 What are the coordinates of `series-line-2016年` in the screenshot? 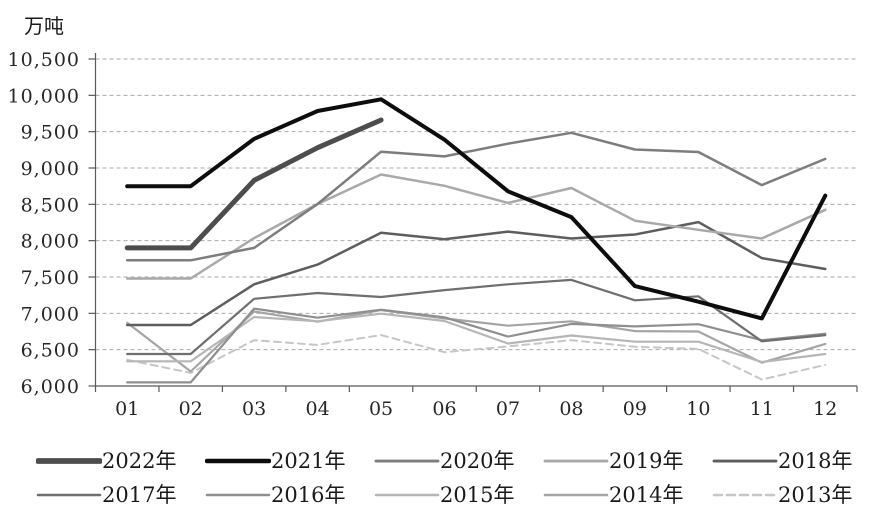 It's located at (476, 345).